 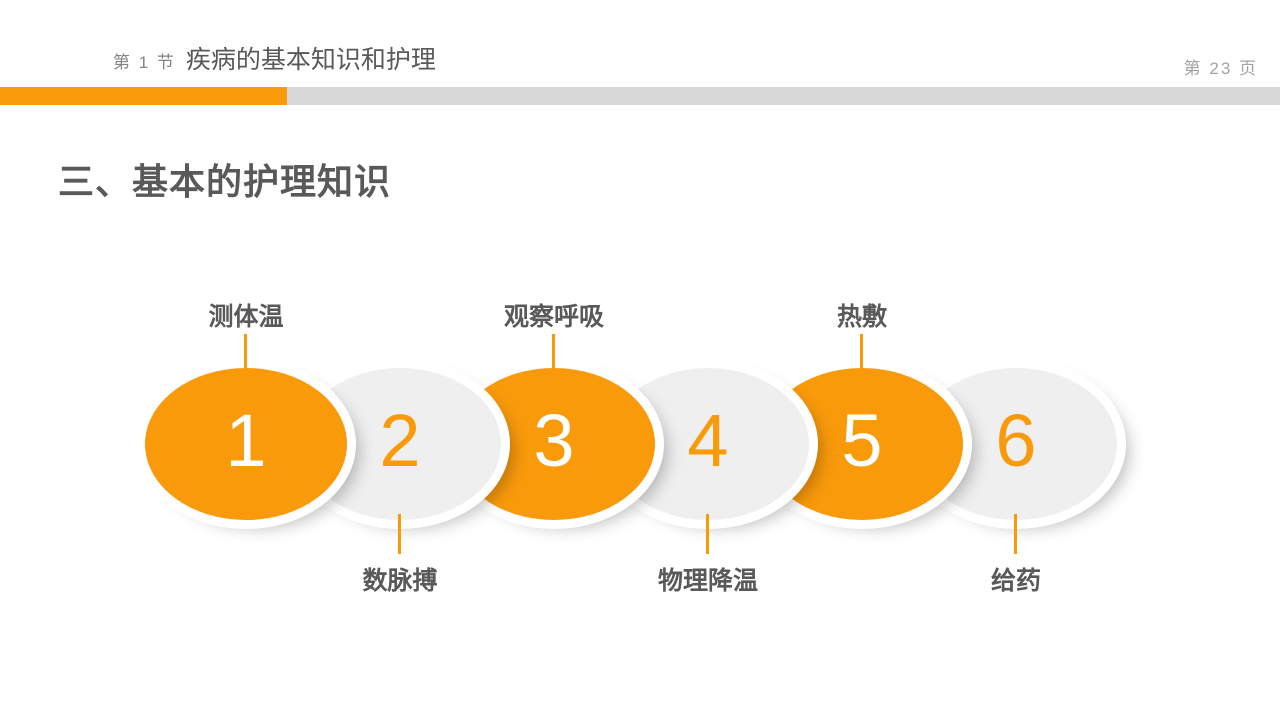 What do you see at coordinates (310, 60) in the screenshot?
I see `section-title: 疾病的基本知识和护理` at bounding box center [310, 60].